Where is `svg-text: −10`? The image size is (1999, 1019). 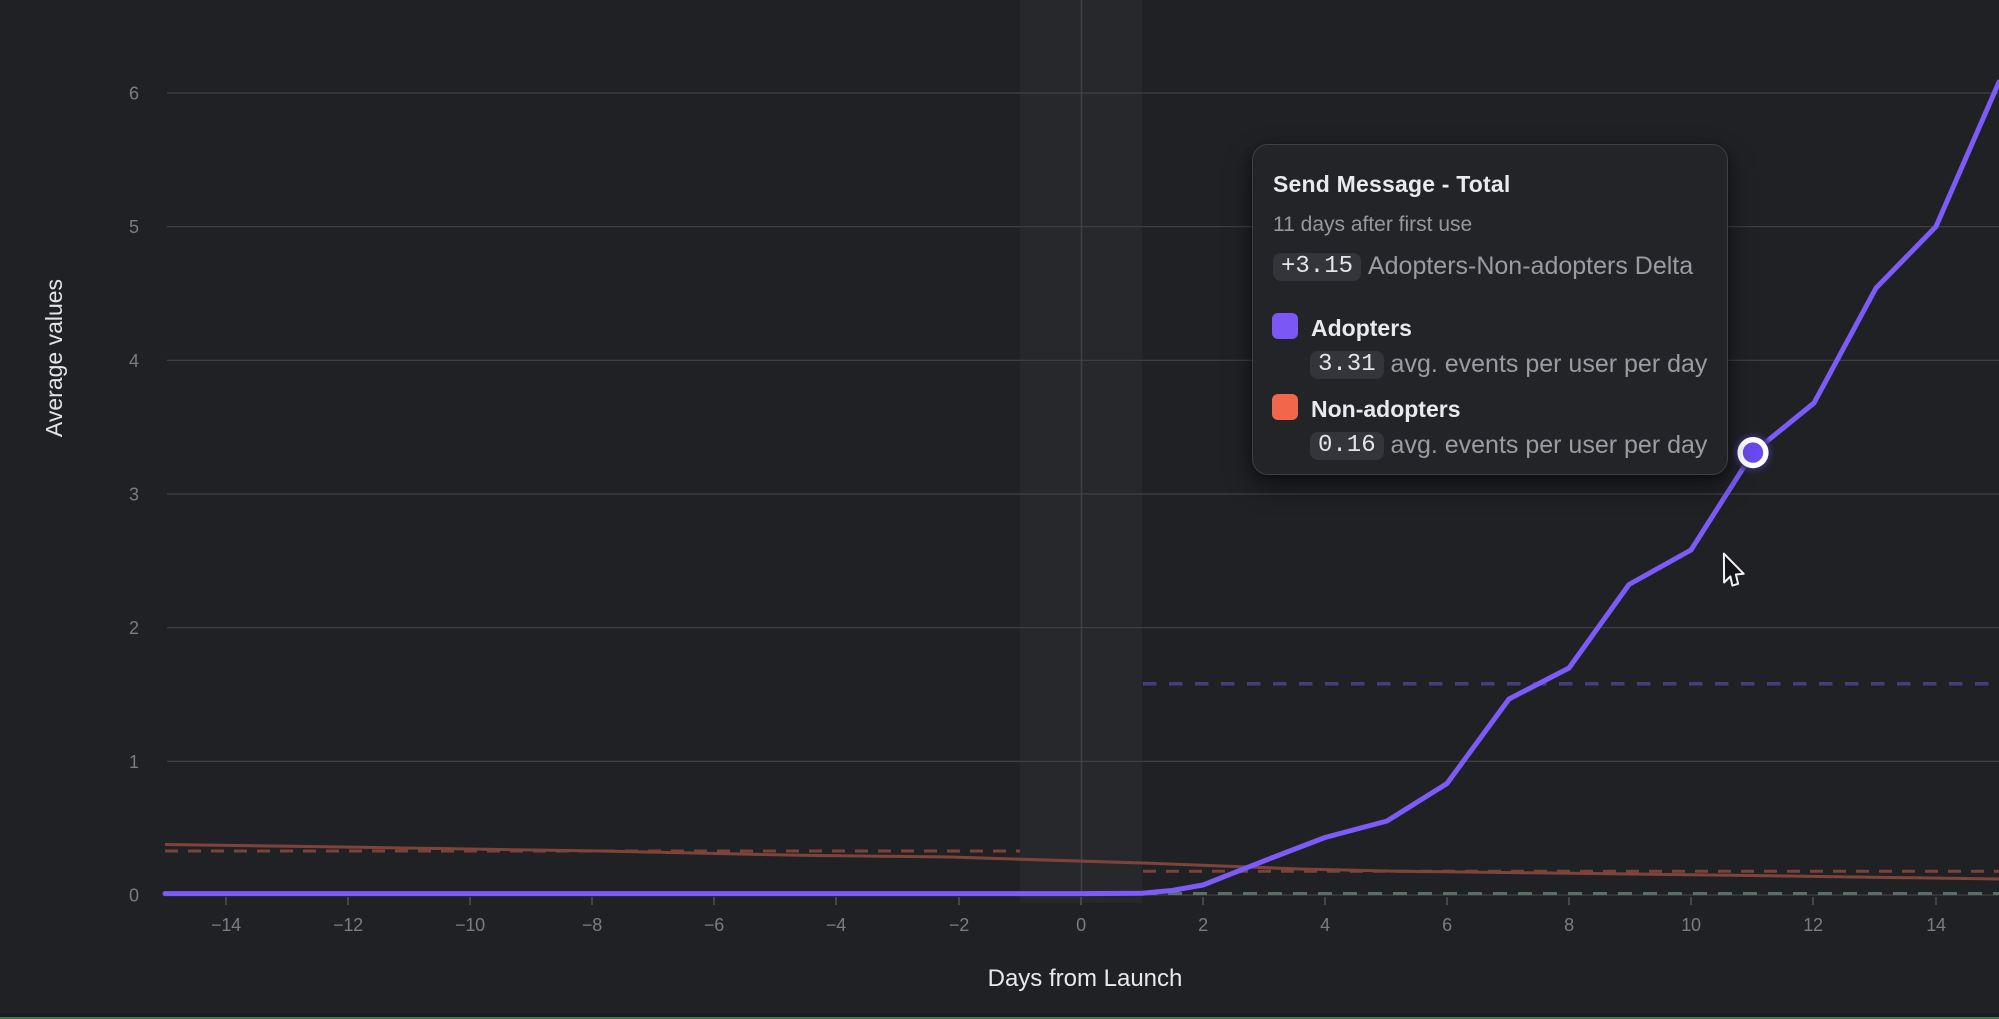 svg-text: −10 is located at coordinates (470, 925).